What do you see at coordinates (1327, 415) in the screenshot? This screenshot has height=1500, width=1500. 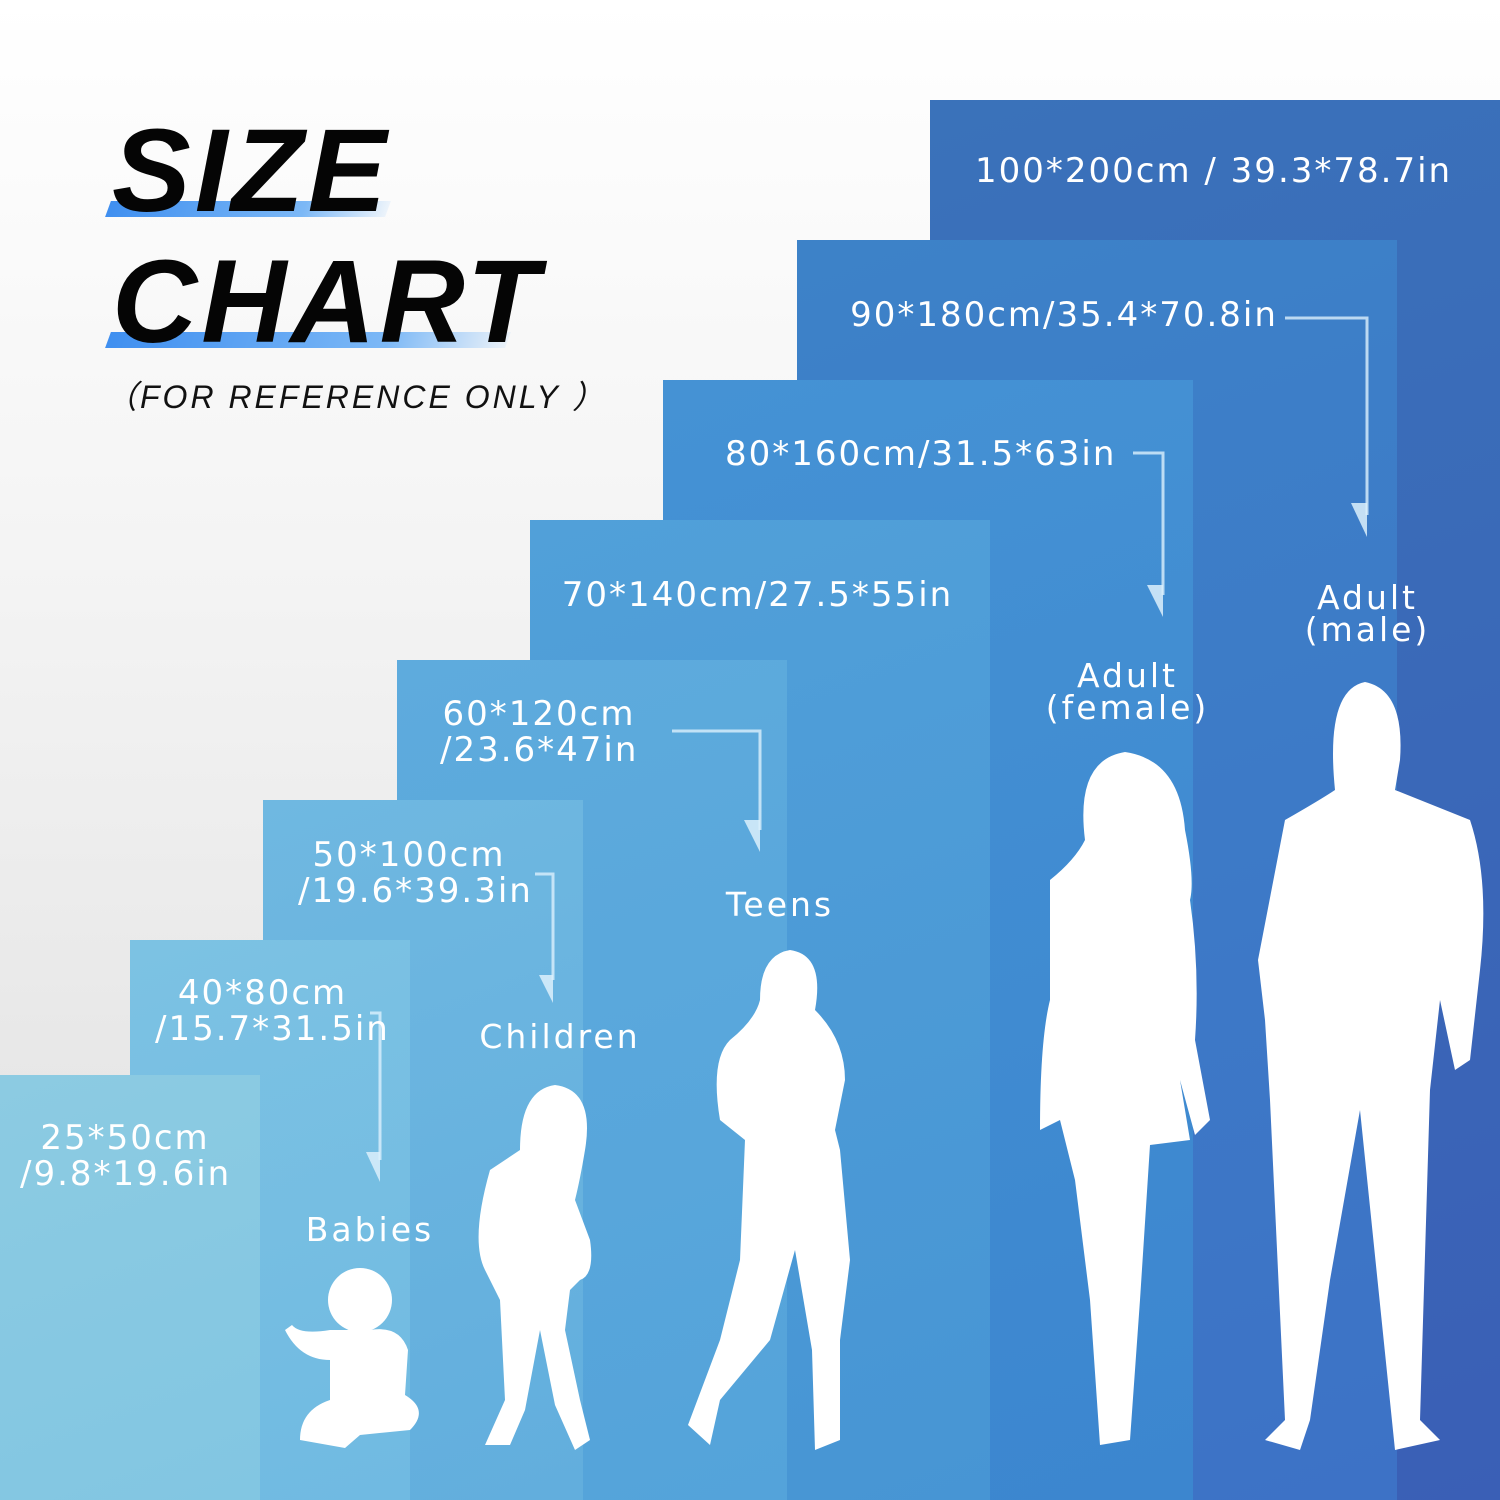 I see `arrow-adult-male` at bounding box center [1327, 415].